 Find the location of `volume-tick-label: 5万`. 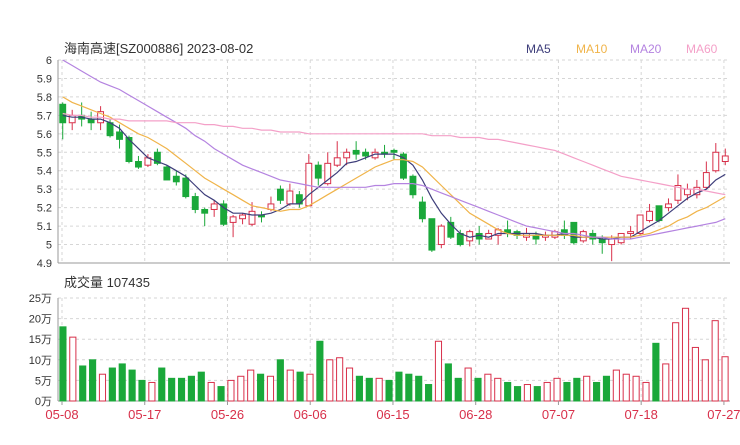

volume-tick-label: 5万 is located at coordinates (43, 381).